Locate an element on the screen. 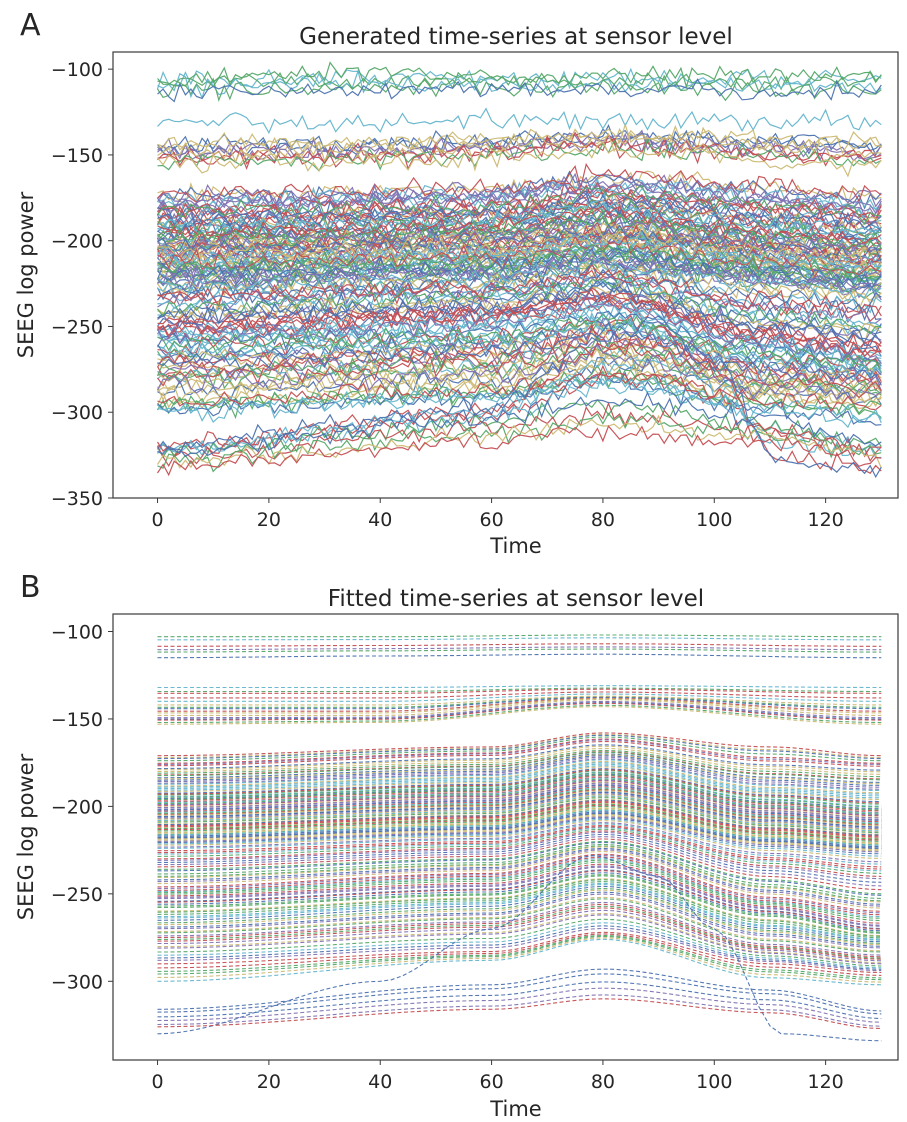 The height and width of the screenshot is (1122, 907). panel-b-y-label: SEEG log power is located at coordinates (26, 836).